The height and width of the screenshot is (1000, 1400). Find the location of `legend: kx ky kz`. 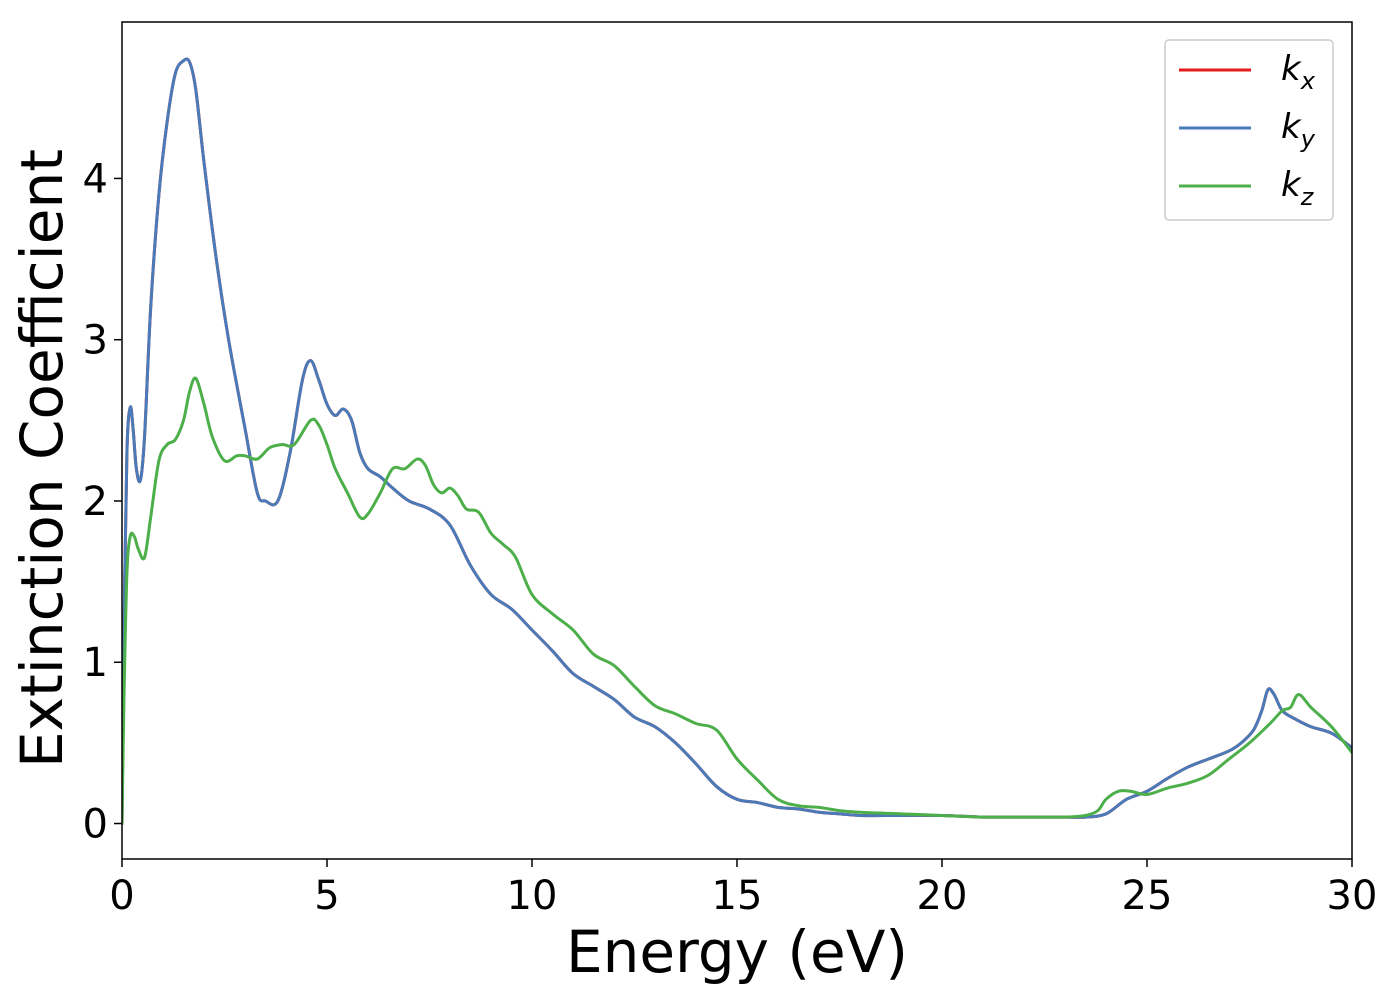

legend: kx ky kz is located at coordinates (1249, 130).